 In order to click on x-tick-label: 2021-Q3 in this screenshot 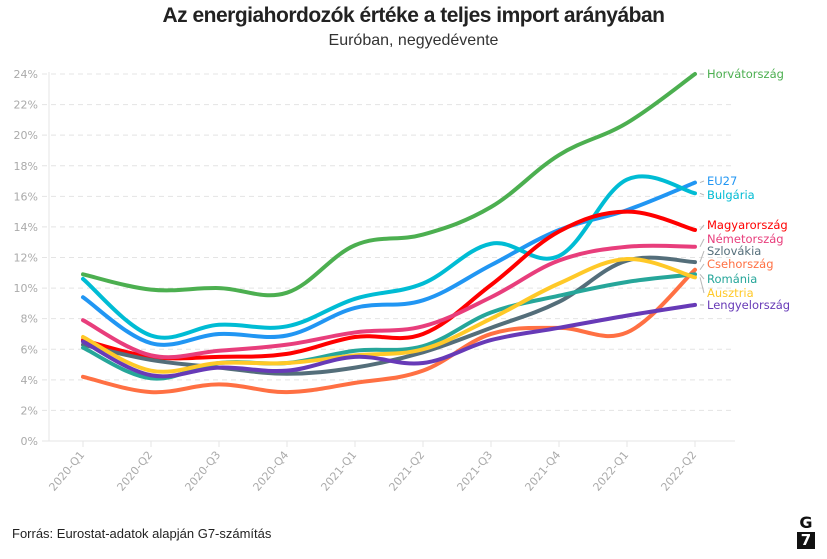, I will do `click(474, 471)`.